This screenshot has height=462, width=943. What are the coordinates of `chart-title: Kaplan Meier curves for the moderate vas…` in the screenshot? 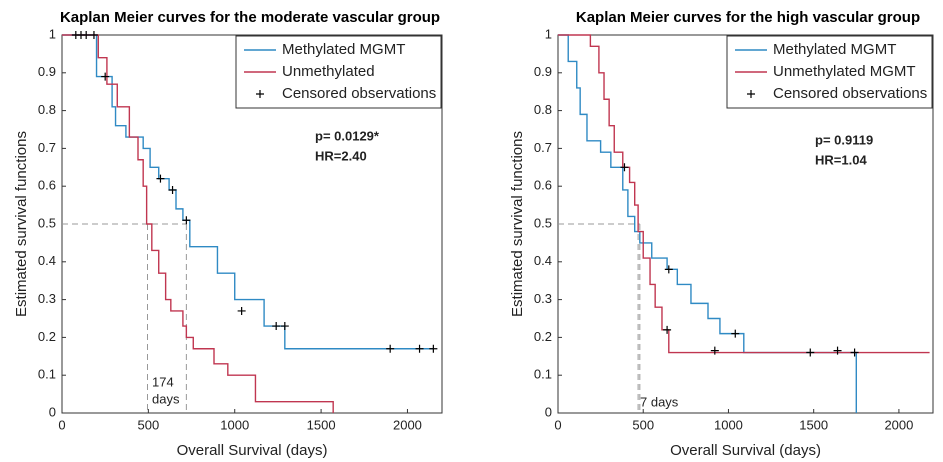 It's located at (250, 17).